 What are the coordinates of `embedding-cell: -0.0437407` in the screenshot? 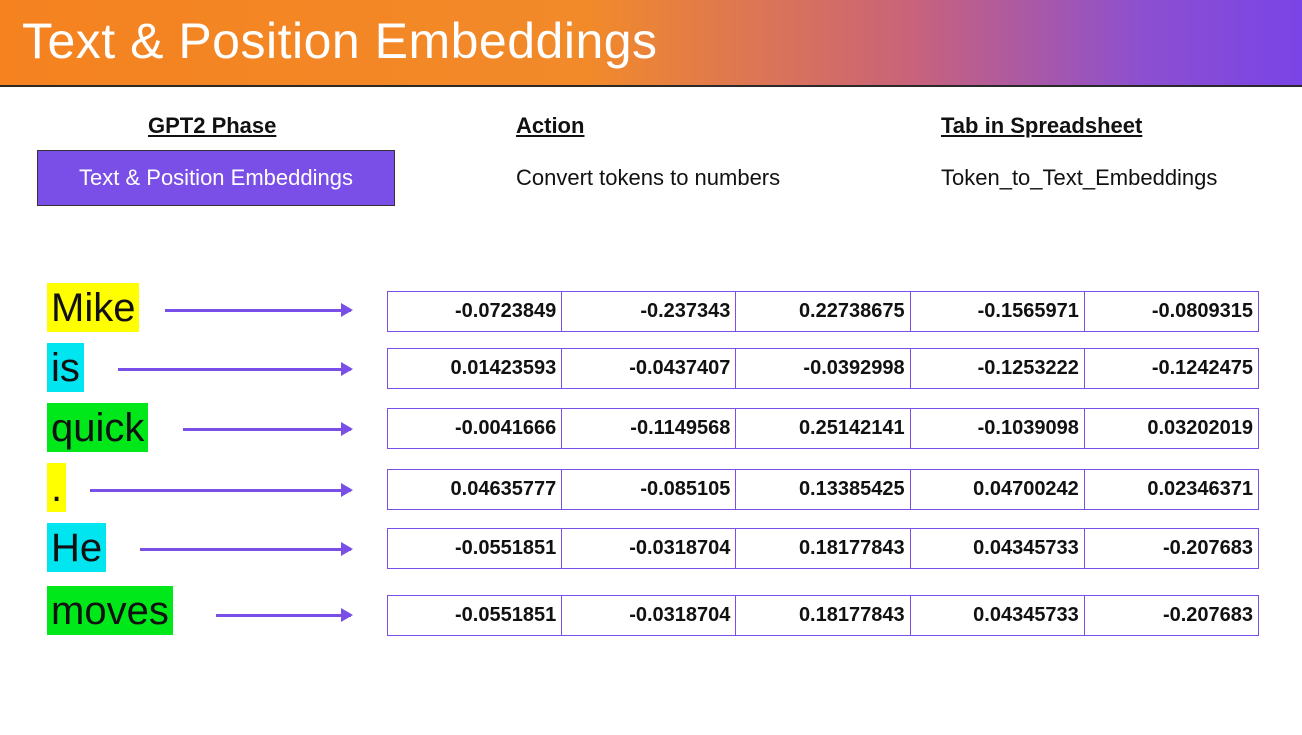 It's located at (649, 368).